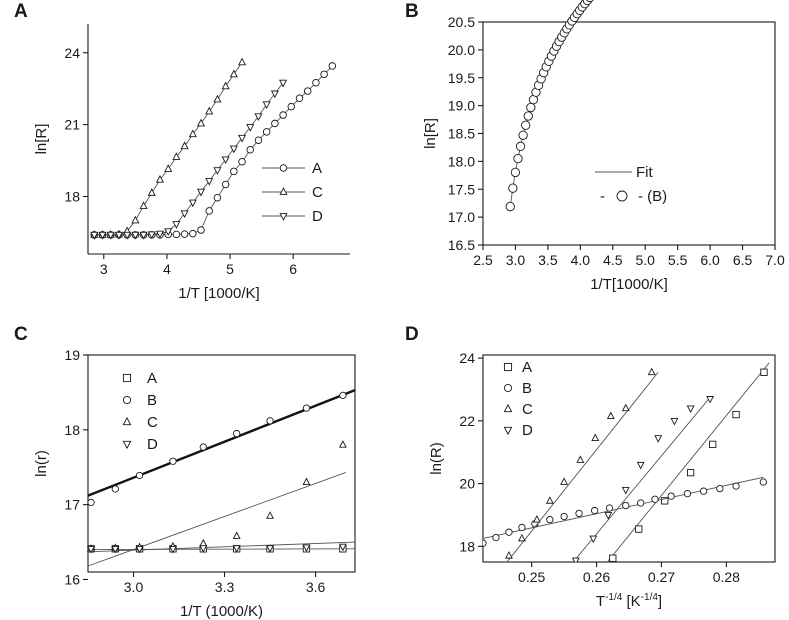 Image resolution: width=789 pixels, height=620 pixels. Describe the element at coordinates (600, 601) in the screenshot. I see `x-axis-title-part: T` at that location.